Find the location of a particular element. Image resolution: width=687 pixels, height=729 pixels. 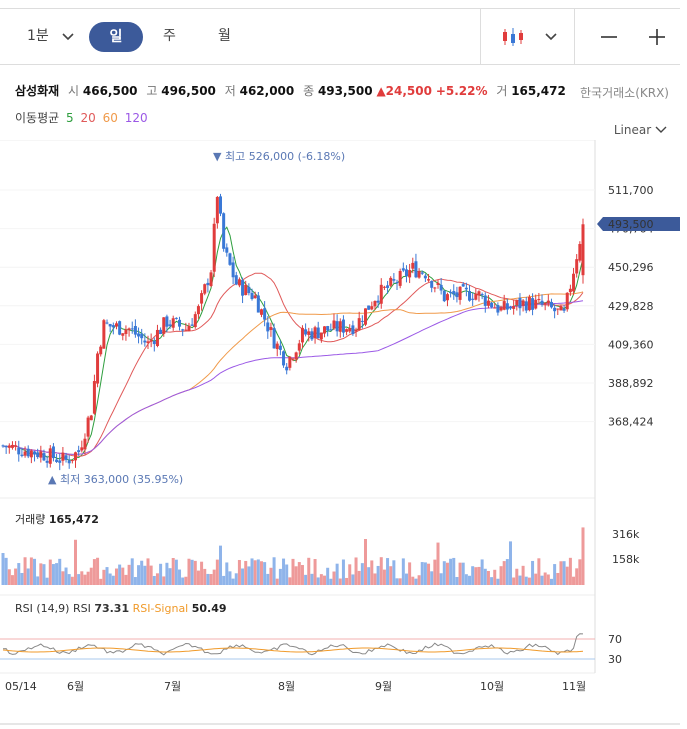

date-tick-label: 6월 is located at coordinates (75, 686).